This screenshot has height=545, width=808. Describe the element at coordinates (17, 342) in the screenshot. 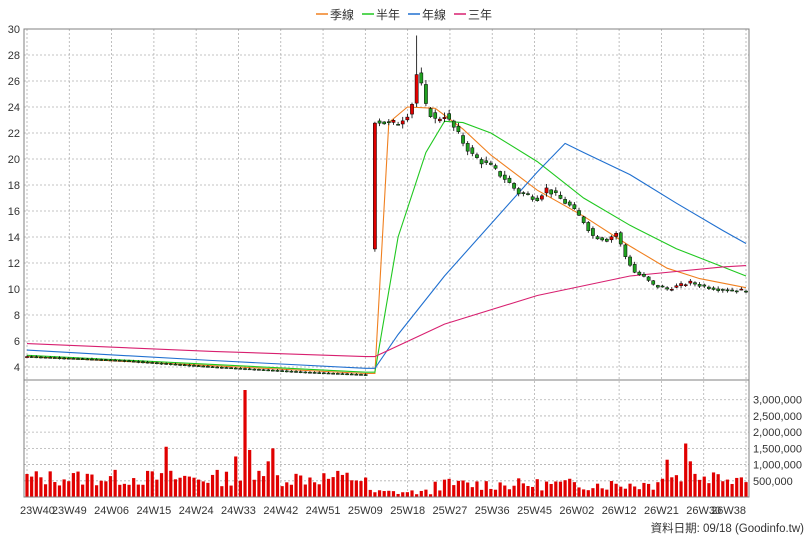

I see `price-y-tick-label: 6` at that location.